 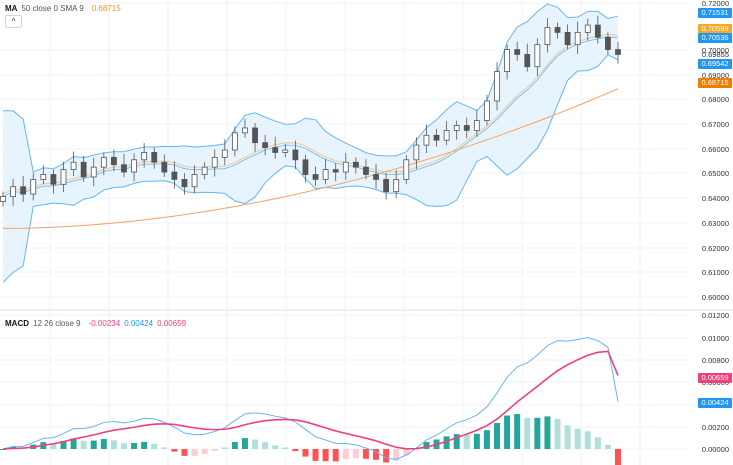 I want to click on ma-legend-name: MA, so click(x=11, y=8).